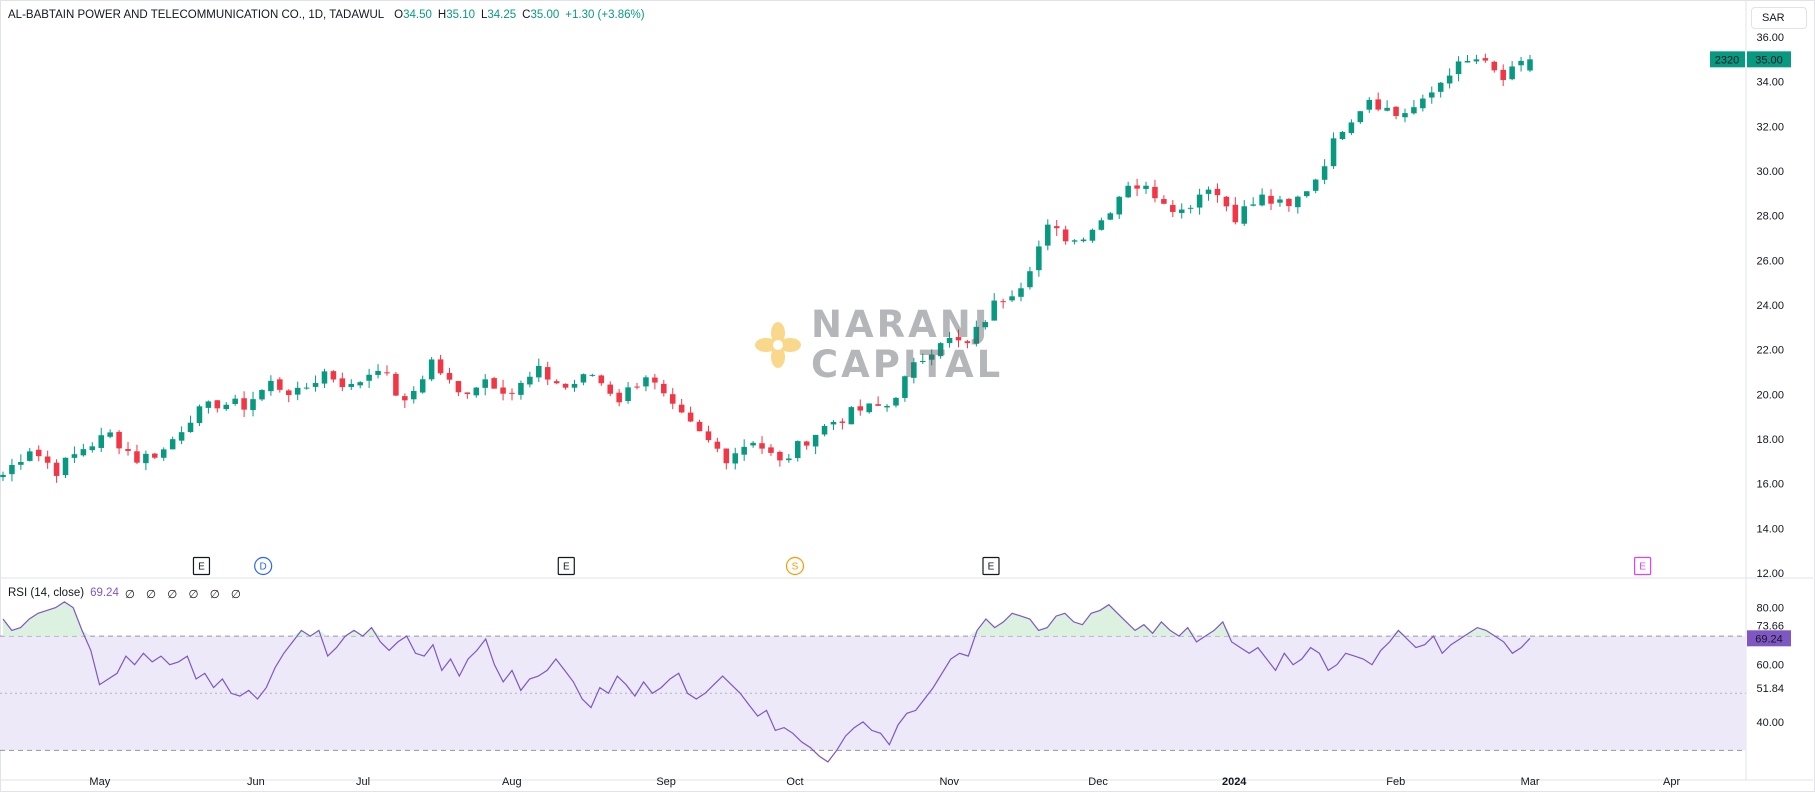 The width and height of the screenshot is (1815, 792). Describe the element at coordinates (1770, 723) in the screenshot. I see `rsi-tick-label: 40.00` at that location.